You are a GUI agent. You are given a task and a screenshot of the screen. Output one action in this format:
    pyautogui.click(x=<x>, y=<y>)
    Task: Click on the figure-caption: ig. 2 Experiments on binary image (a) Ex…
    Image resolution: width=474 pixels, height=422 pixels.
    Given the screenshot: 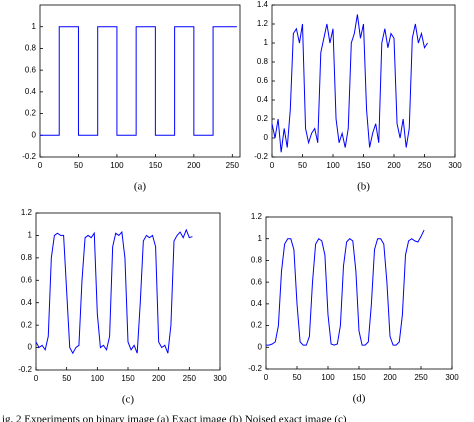 What is the action you would take?
    pyautogui.click(x=174, y=418)
    